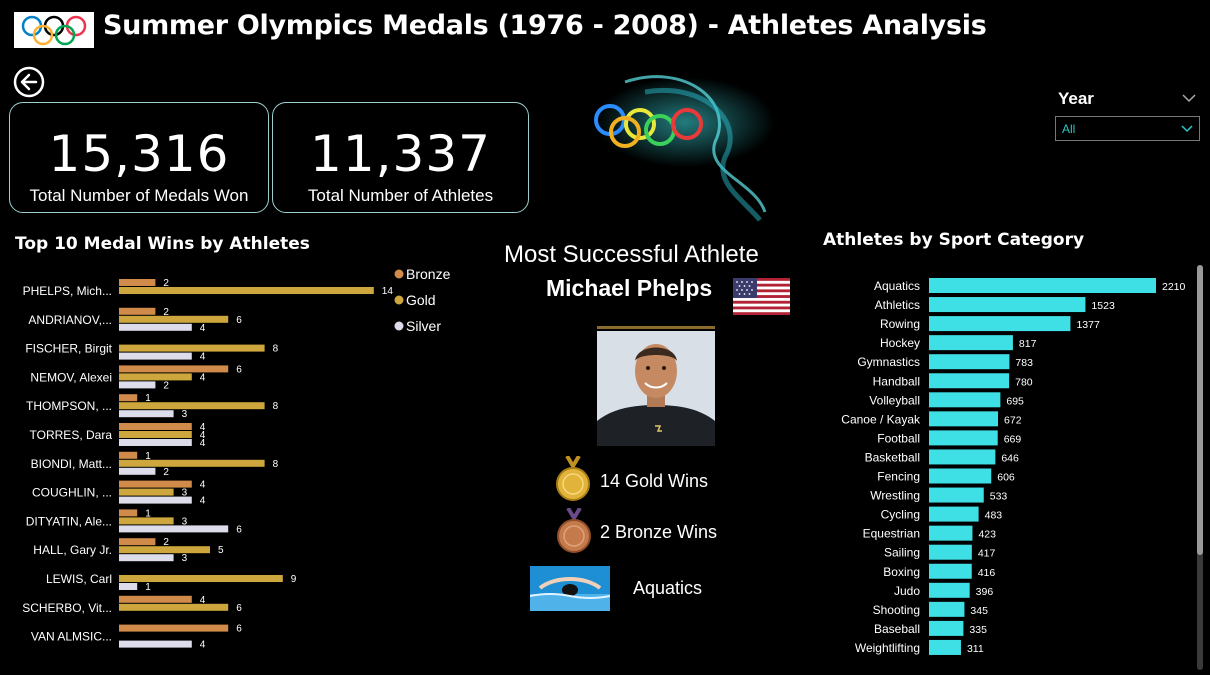  What do you see at coordinates (896, 381) in the screenshot?
I see `sport-label: Handball` at bounding box center [896, 381].